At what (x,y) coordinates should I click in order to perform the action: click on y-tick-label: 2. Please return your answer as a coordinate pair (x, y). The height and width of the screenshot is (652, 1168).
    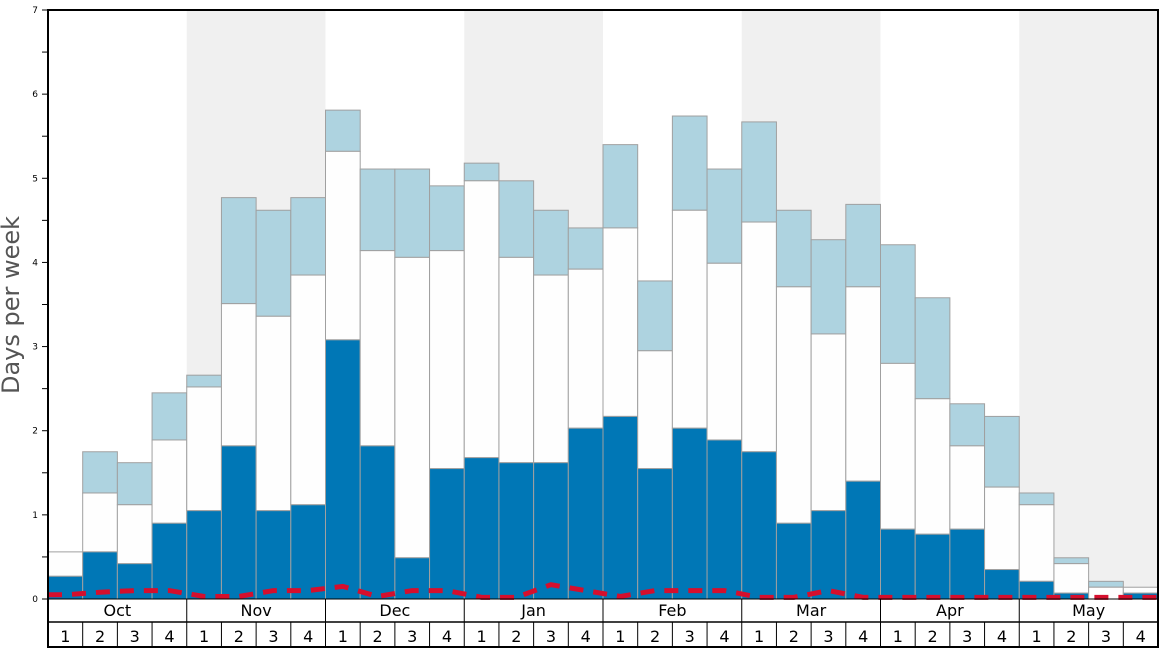
    Looking at the image, I should click on (35, 432).